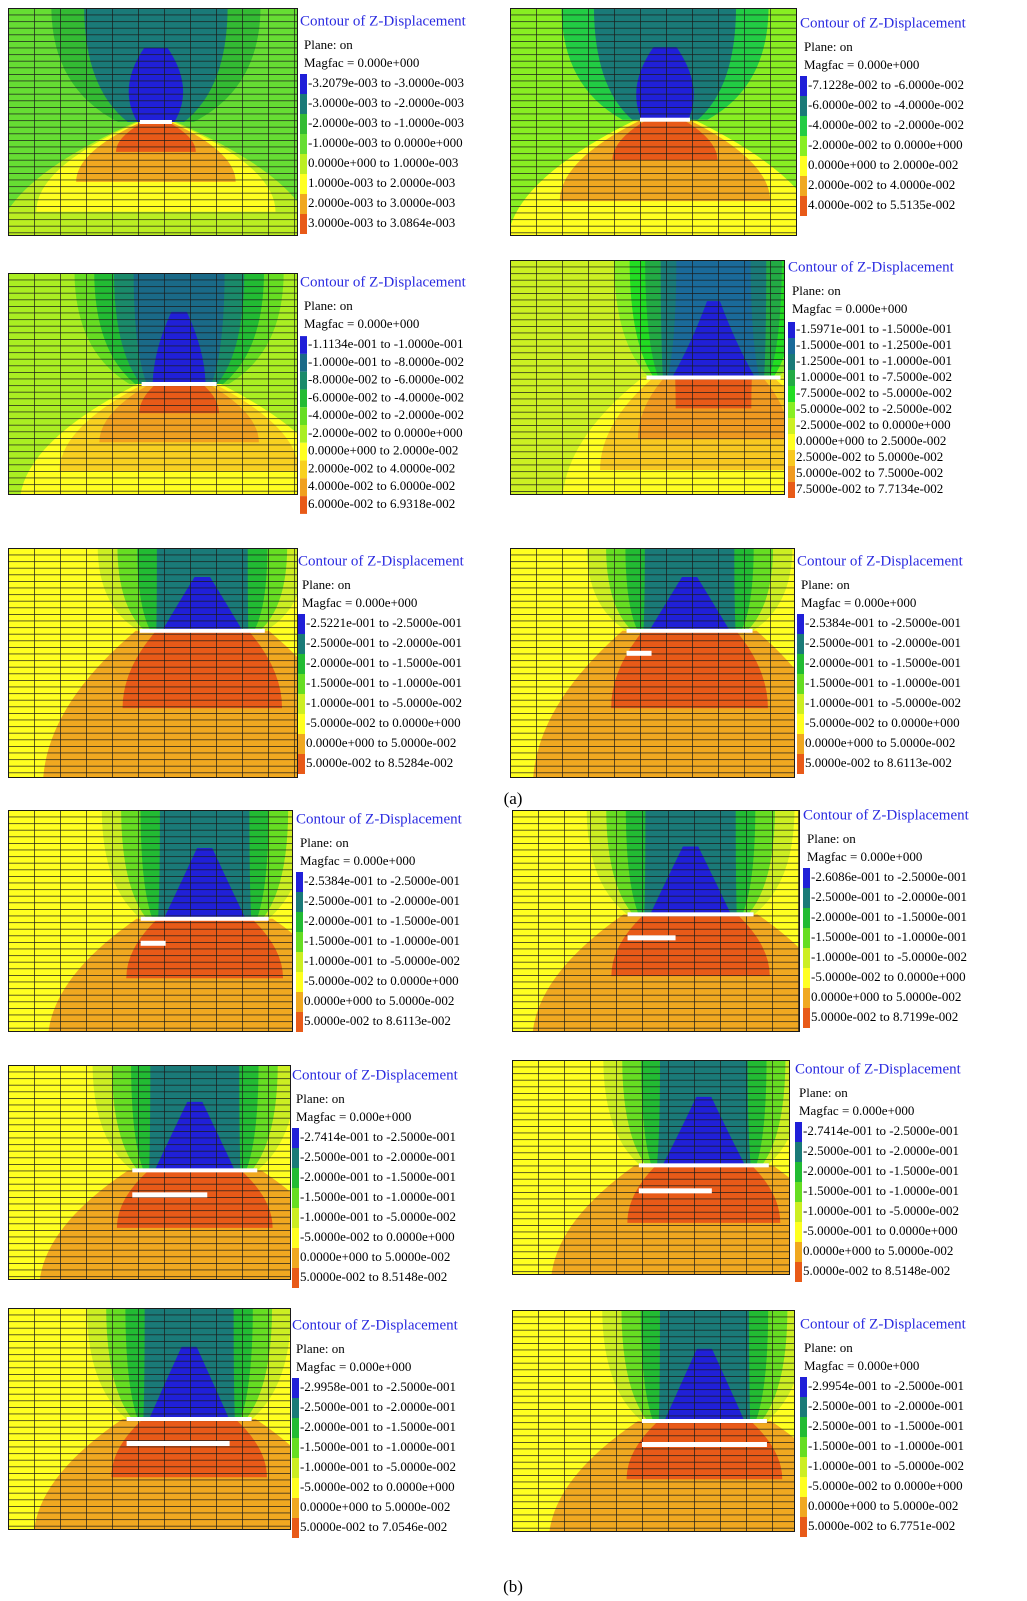  I want to click on legend-label: 3.0000e-003 to 3.0864e-003, so click(381, 222).